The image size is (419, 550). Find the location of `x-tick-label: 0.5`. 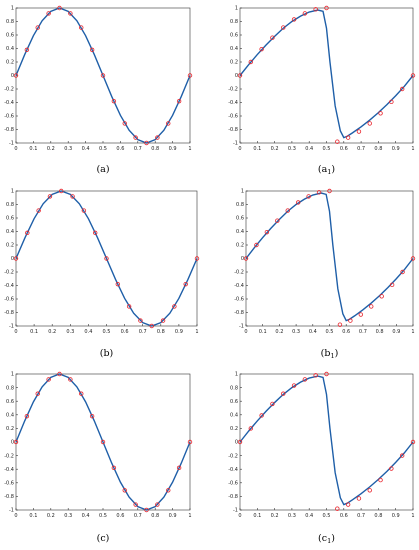

x-tick-label: 0.5 is located at coordinates (103, 516).